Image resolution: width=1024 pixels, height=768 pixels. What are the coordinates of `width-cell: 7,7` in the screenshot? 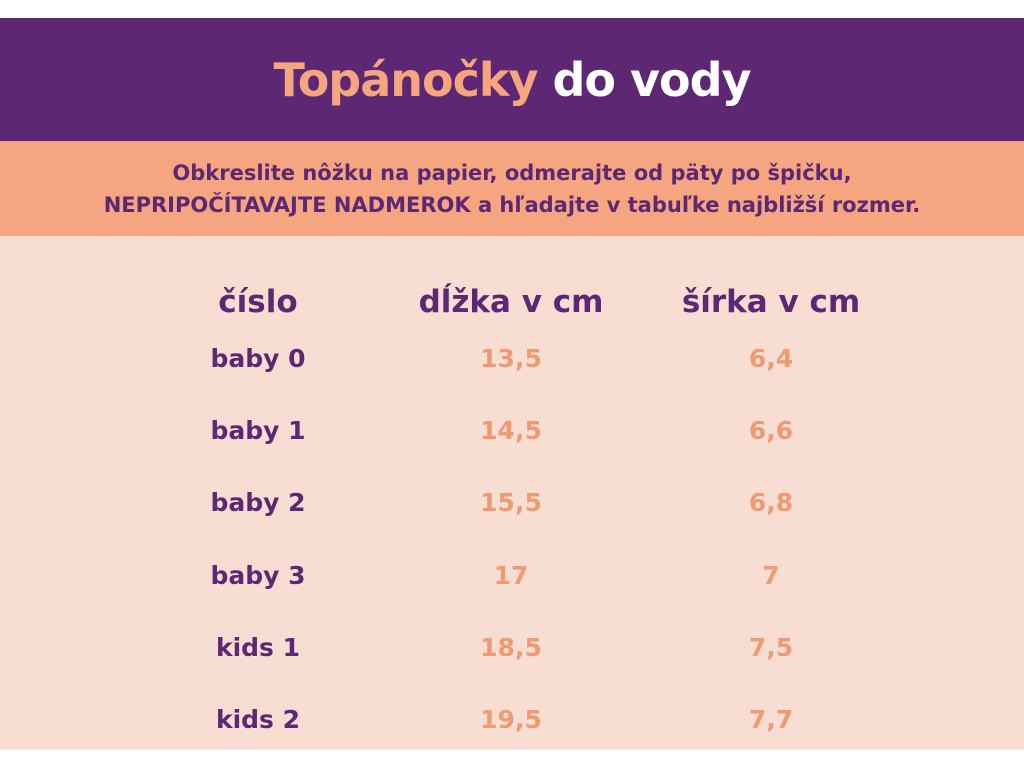 It's located at (771, 719).